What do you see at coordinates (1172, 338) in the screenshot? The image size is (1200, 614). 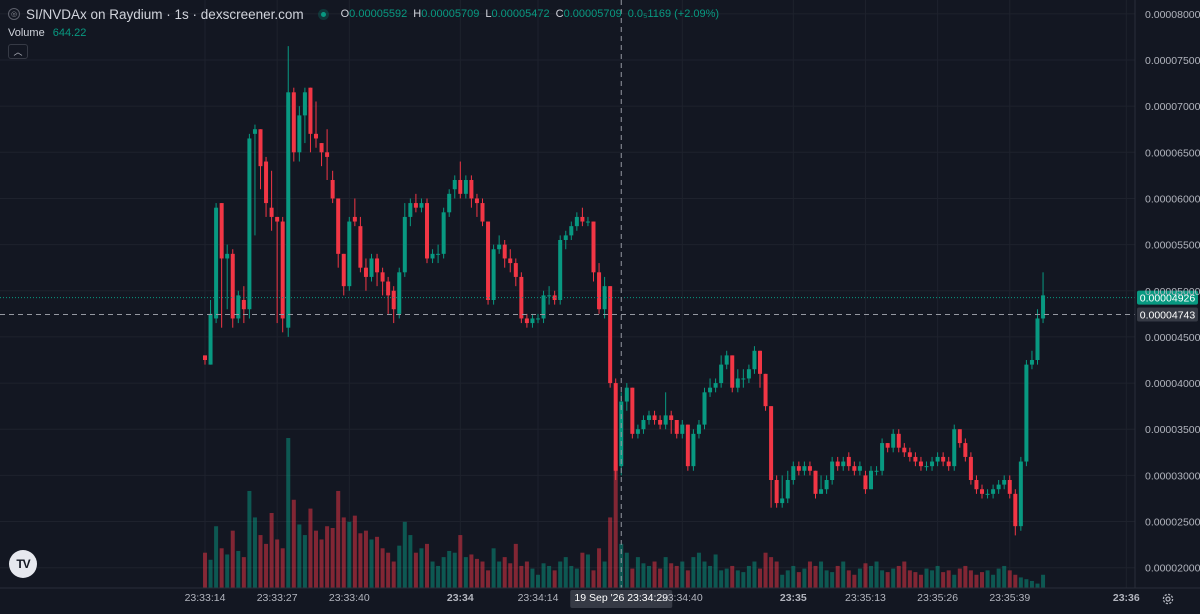 I see `price-tick-label: 0.00004500` at bounding box center [1172, 338].